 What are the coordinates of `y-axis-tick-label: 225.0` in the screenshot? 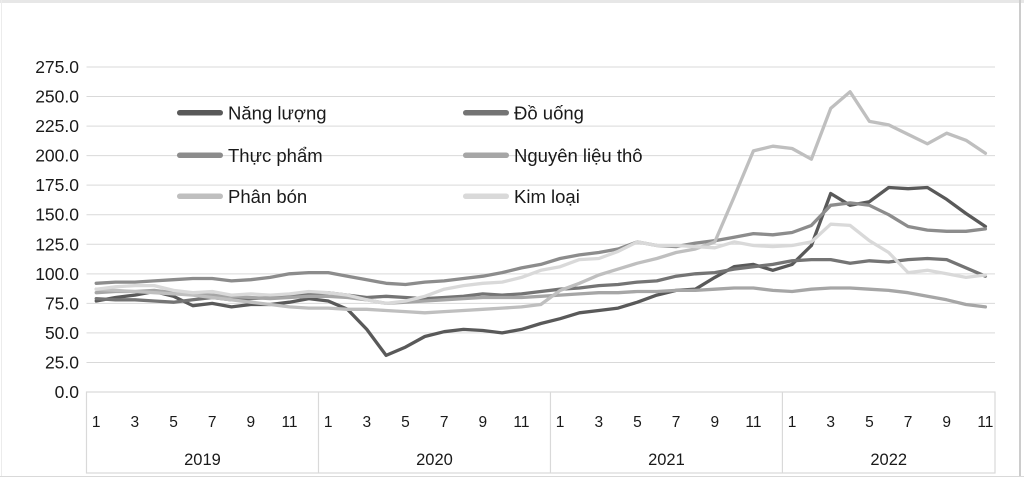 It's located at (57, 126).